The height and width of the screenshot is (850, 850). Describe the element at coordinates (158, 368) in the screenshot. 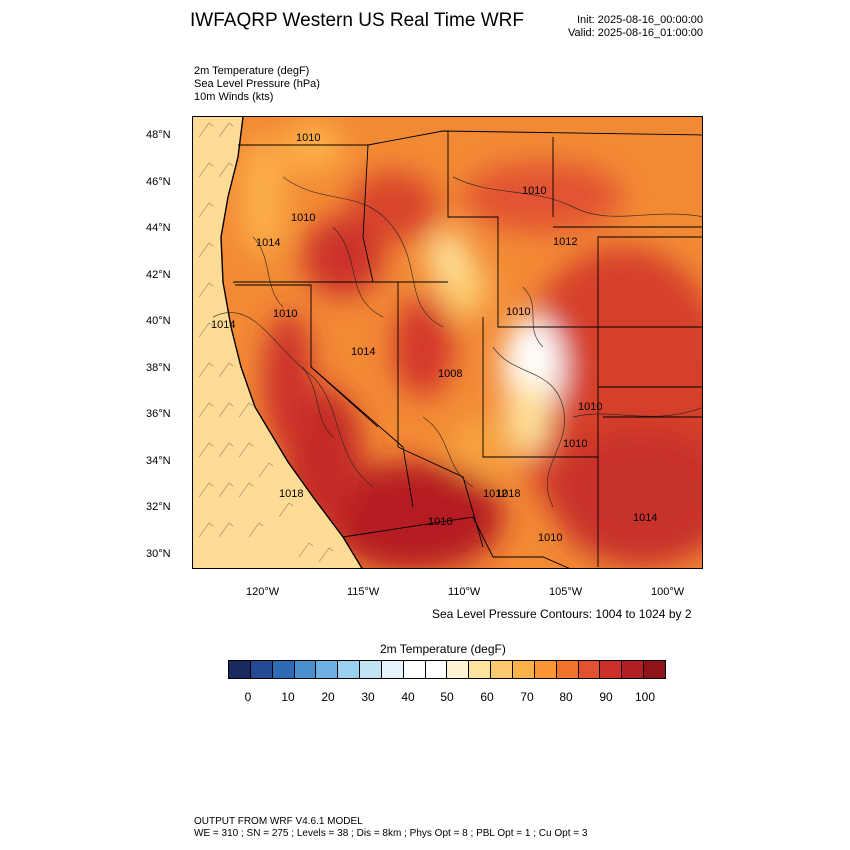

I see `lat-tick-label: 38°N` at that location.